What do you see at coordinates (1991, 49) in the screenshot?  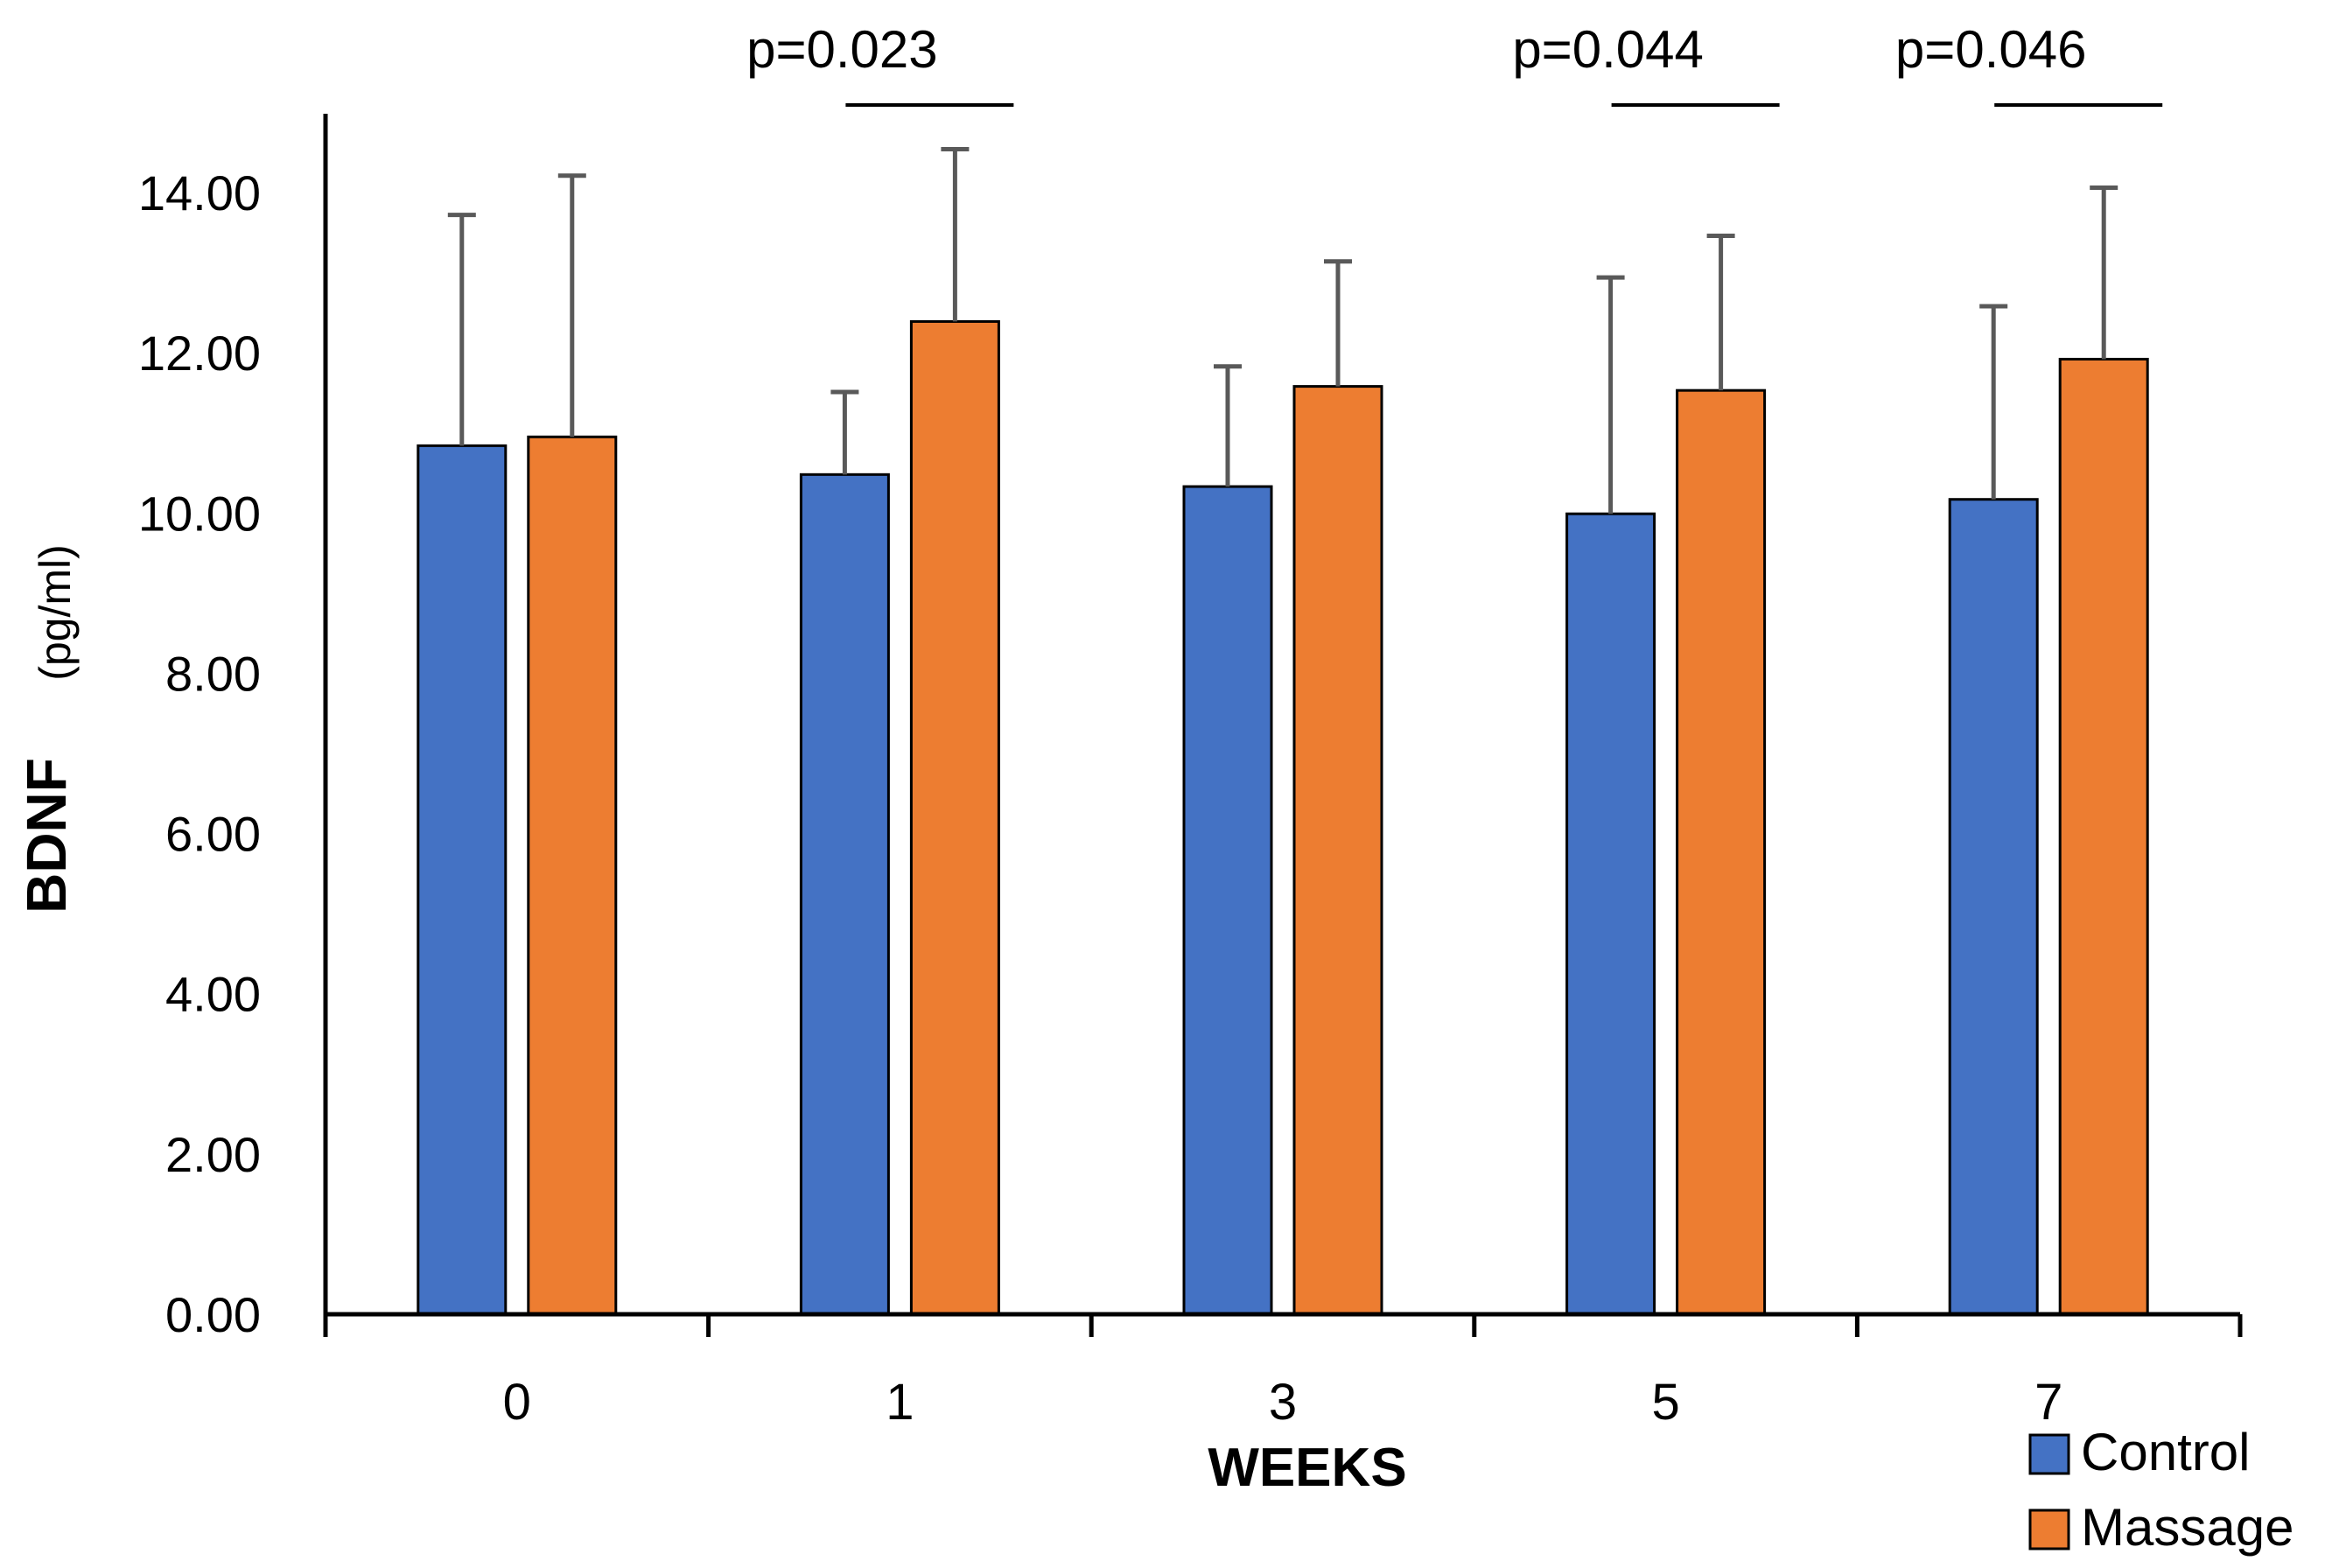 I see `p-value-label: p=0.046` at bounding box center [1991, 49].